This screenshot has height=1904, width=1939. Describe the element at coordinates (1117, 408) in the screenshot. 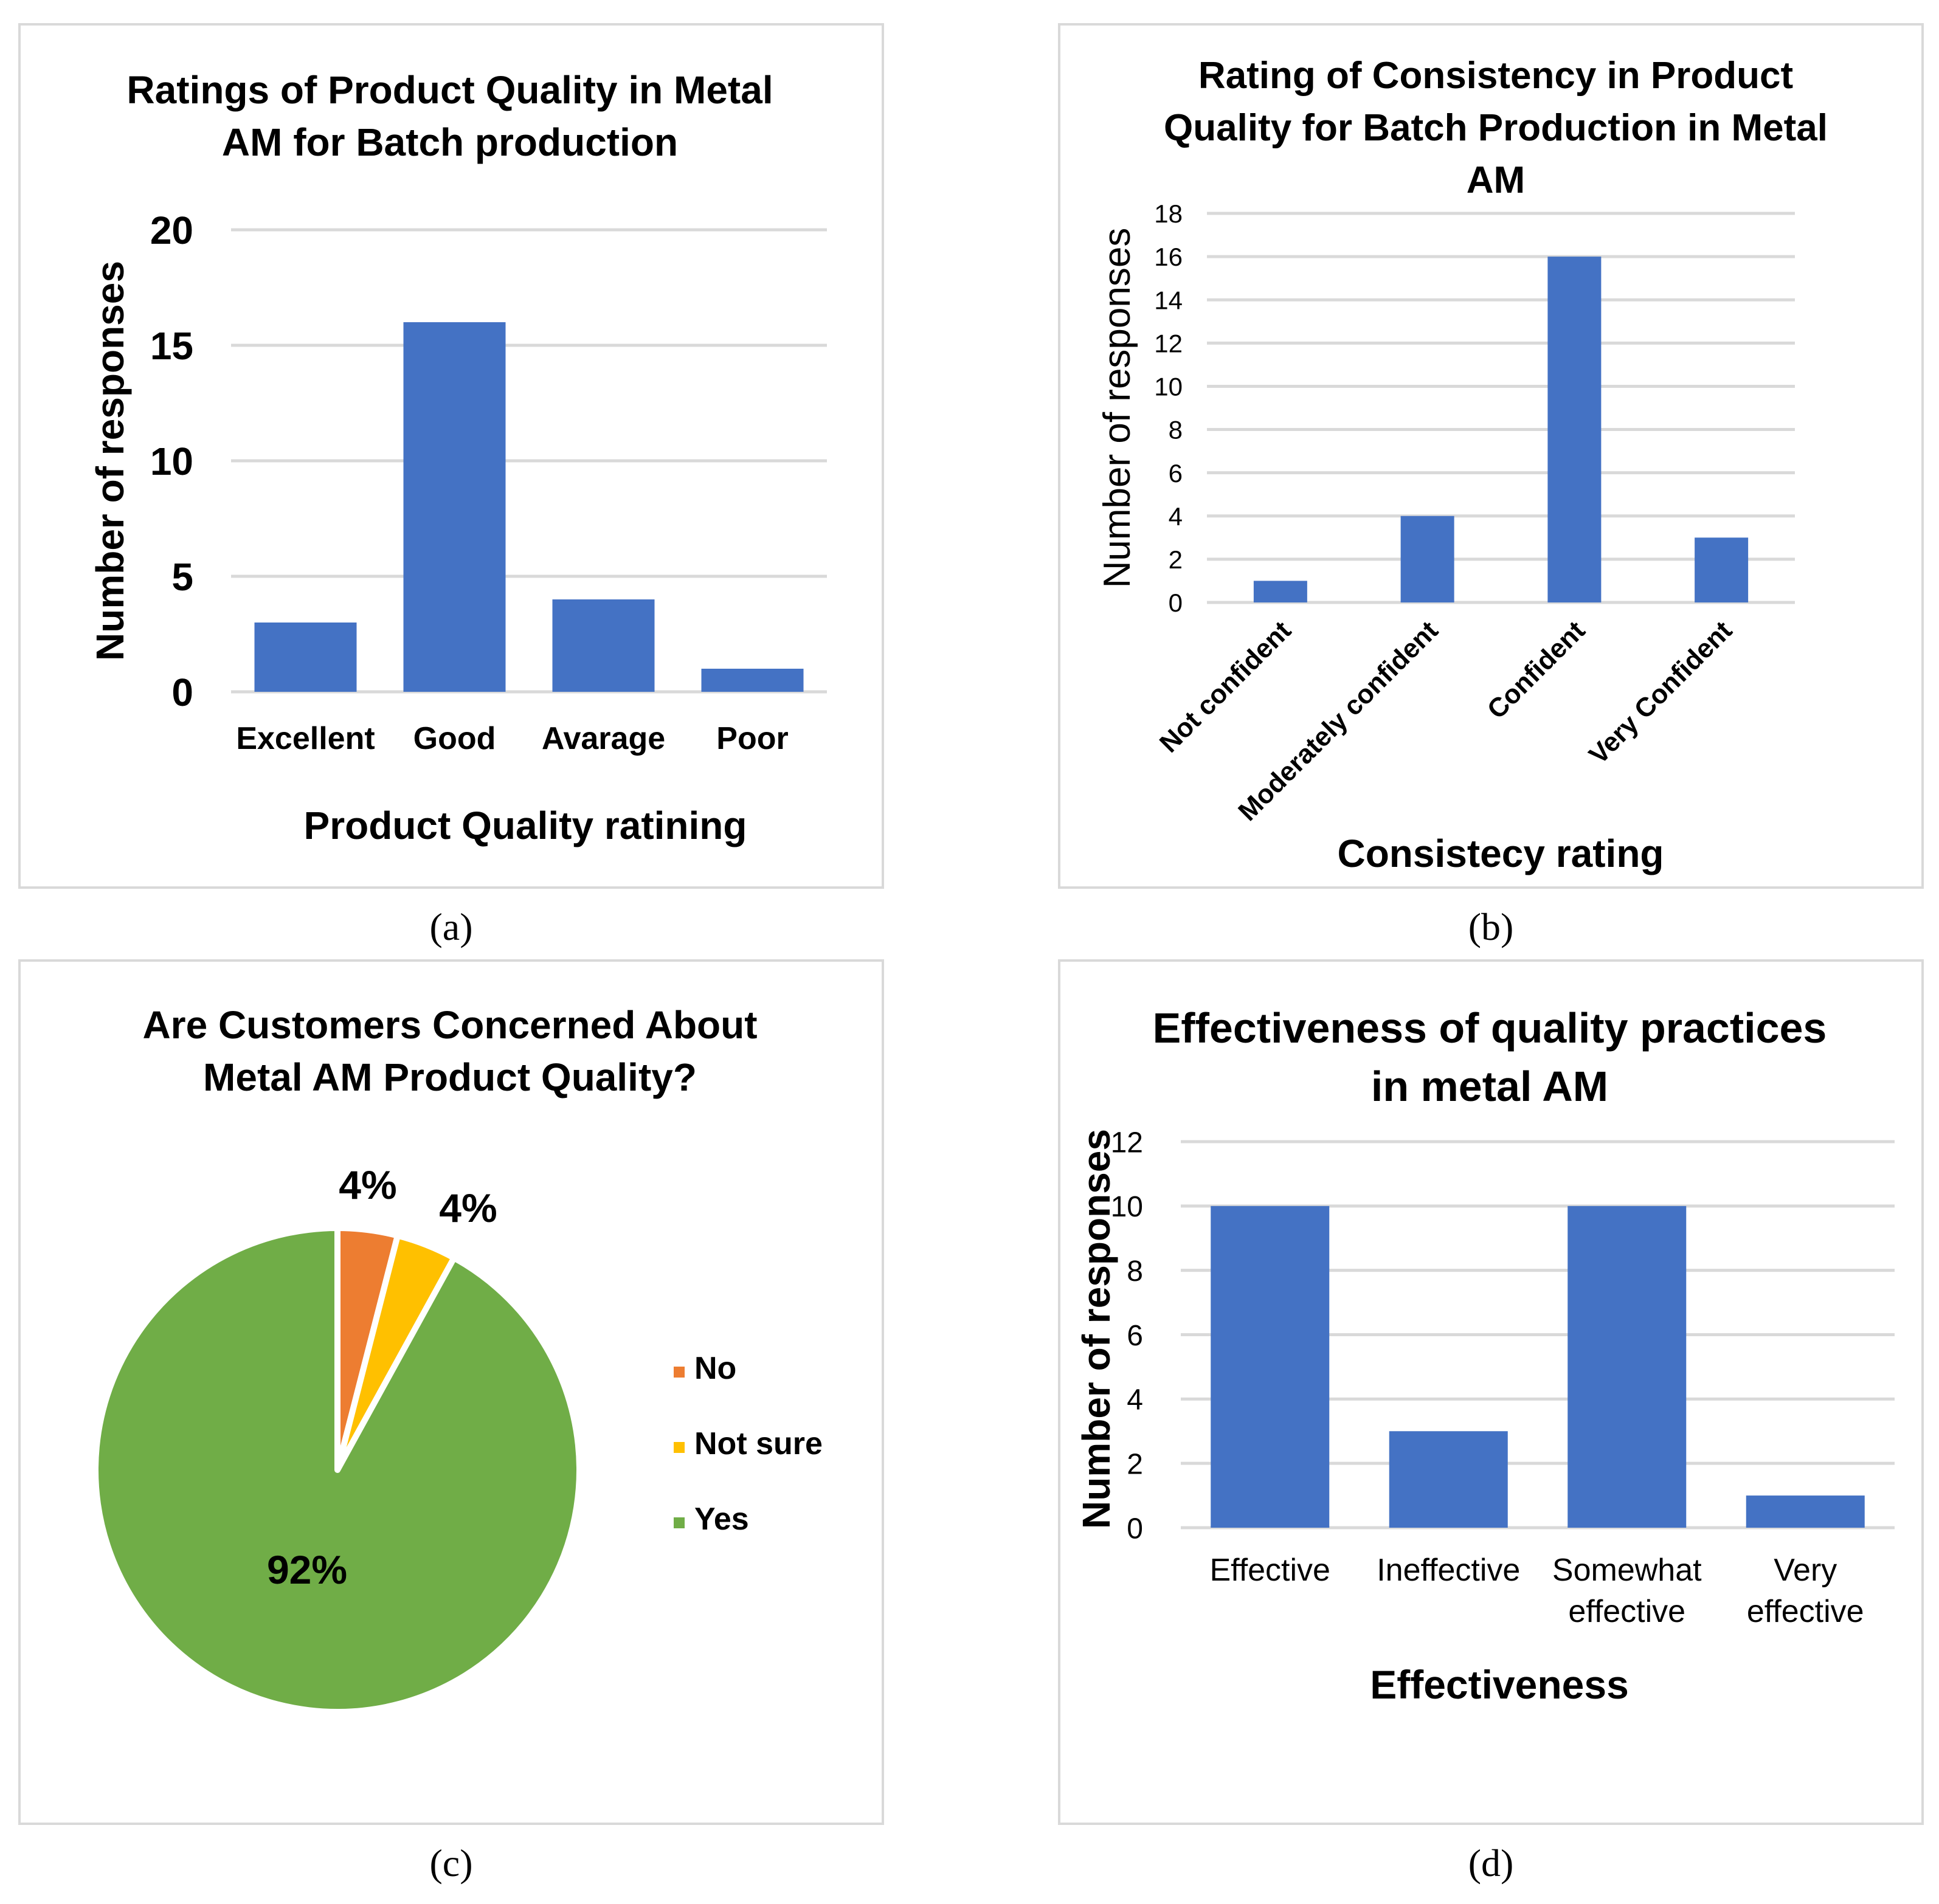

I see `chart-1-y-axis-label: Number of responses` at that location.